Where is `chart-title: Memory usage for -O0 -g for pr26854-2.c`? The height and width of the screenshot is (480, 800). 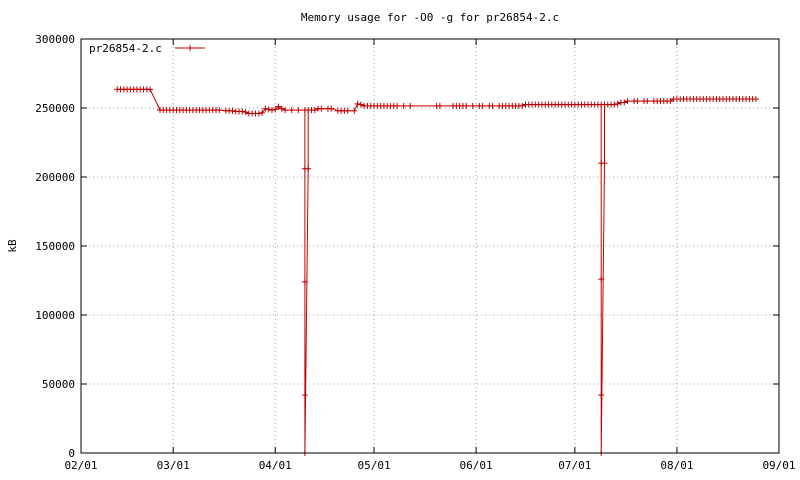 chart-title: Memory usage for -O0 -g for pr26854-2.c is located at coordinates (430, 17).